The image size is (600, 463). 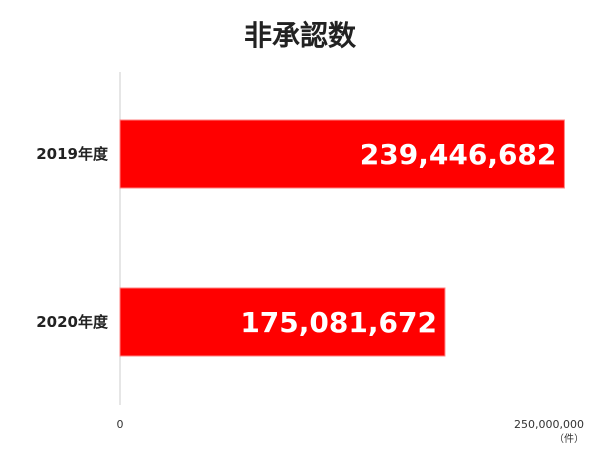 I want to click on unit-label: （件）, so click(x=569, y=439).